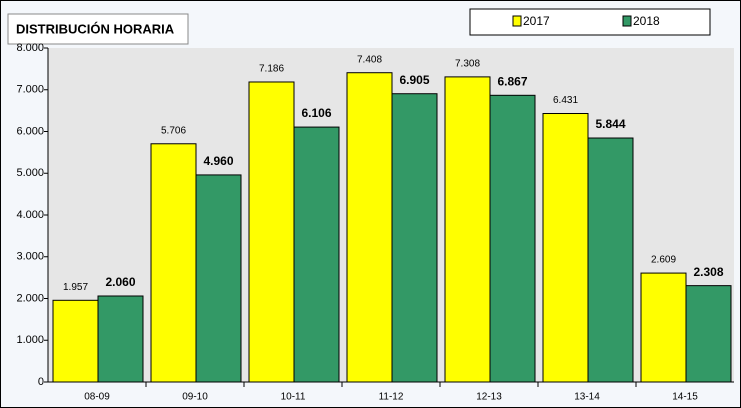  What do you see at coordinates (30, 340) in the screenshot?
I see `y-tick-label: 1.000` at bounding box center [30, 340].